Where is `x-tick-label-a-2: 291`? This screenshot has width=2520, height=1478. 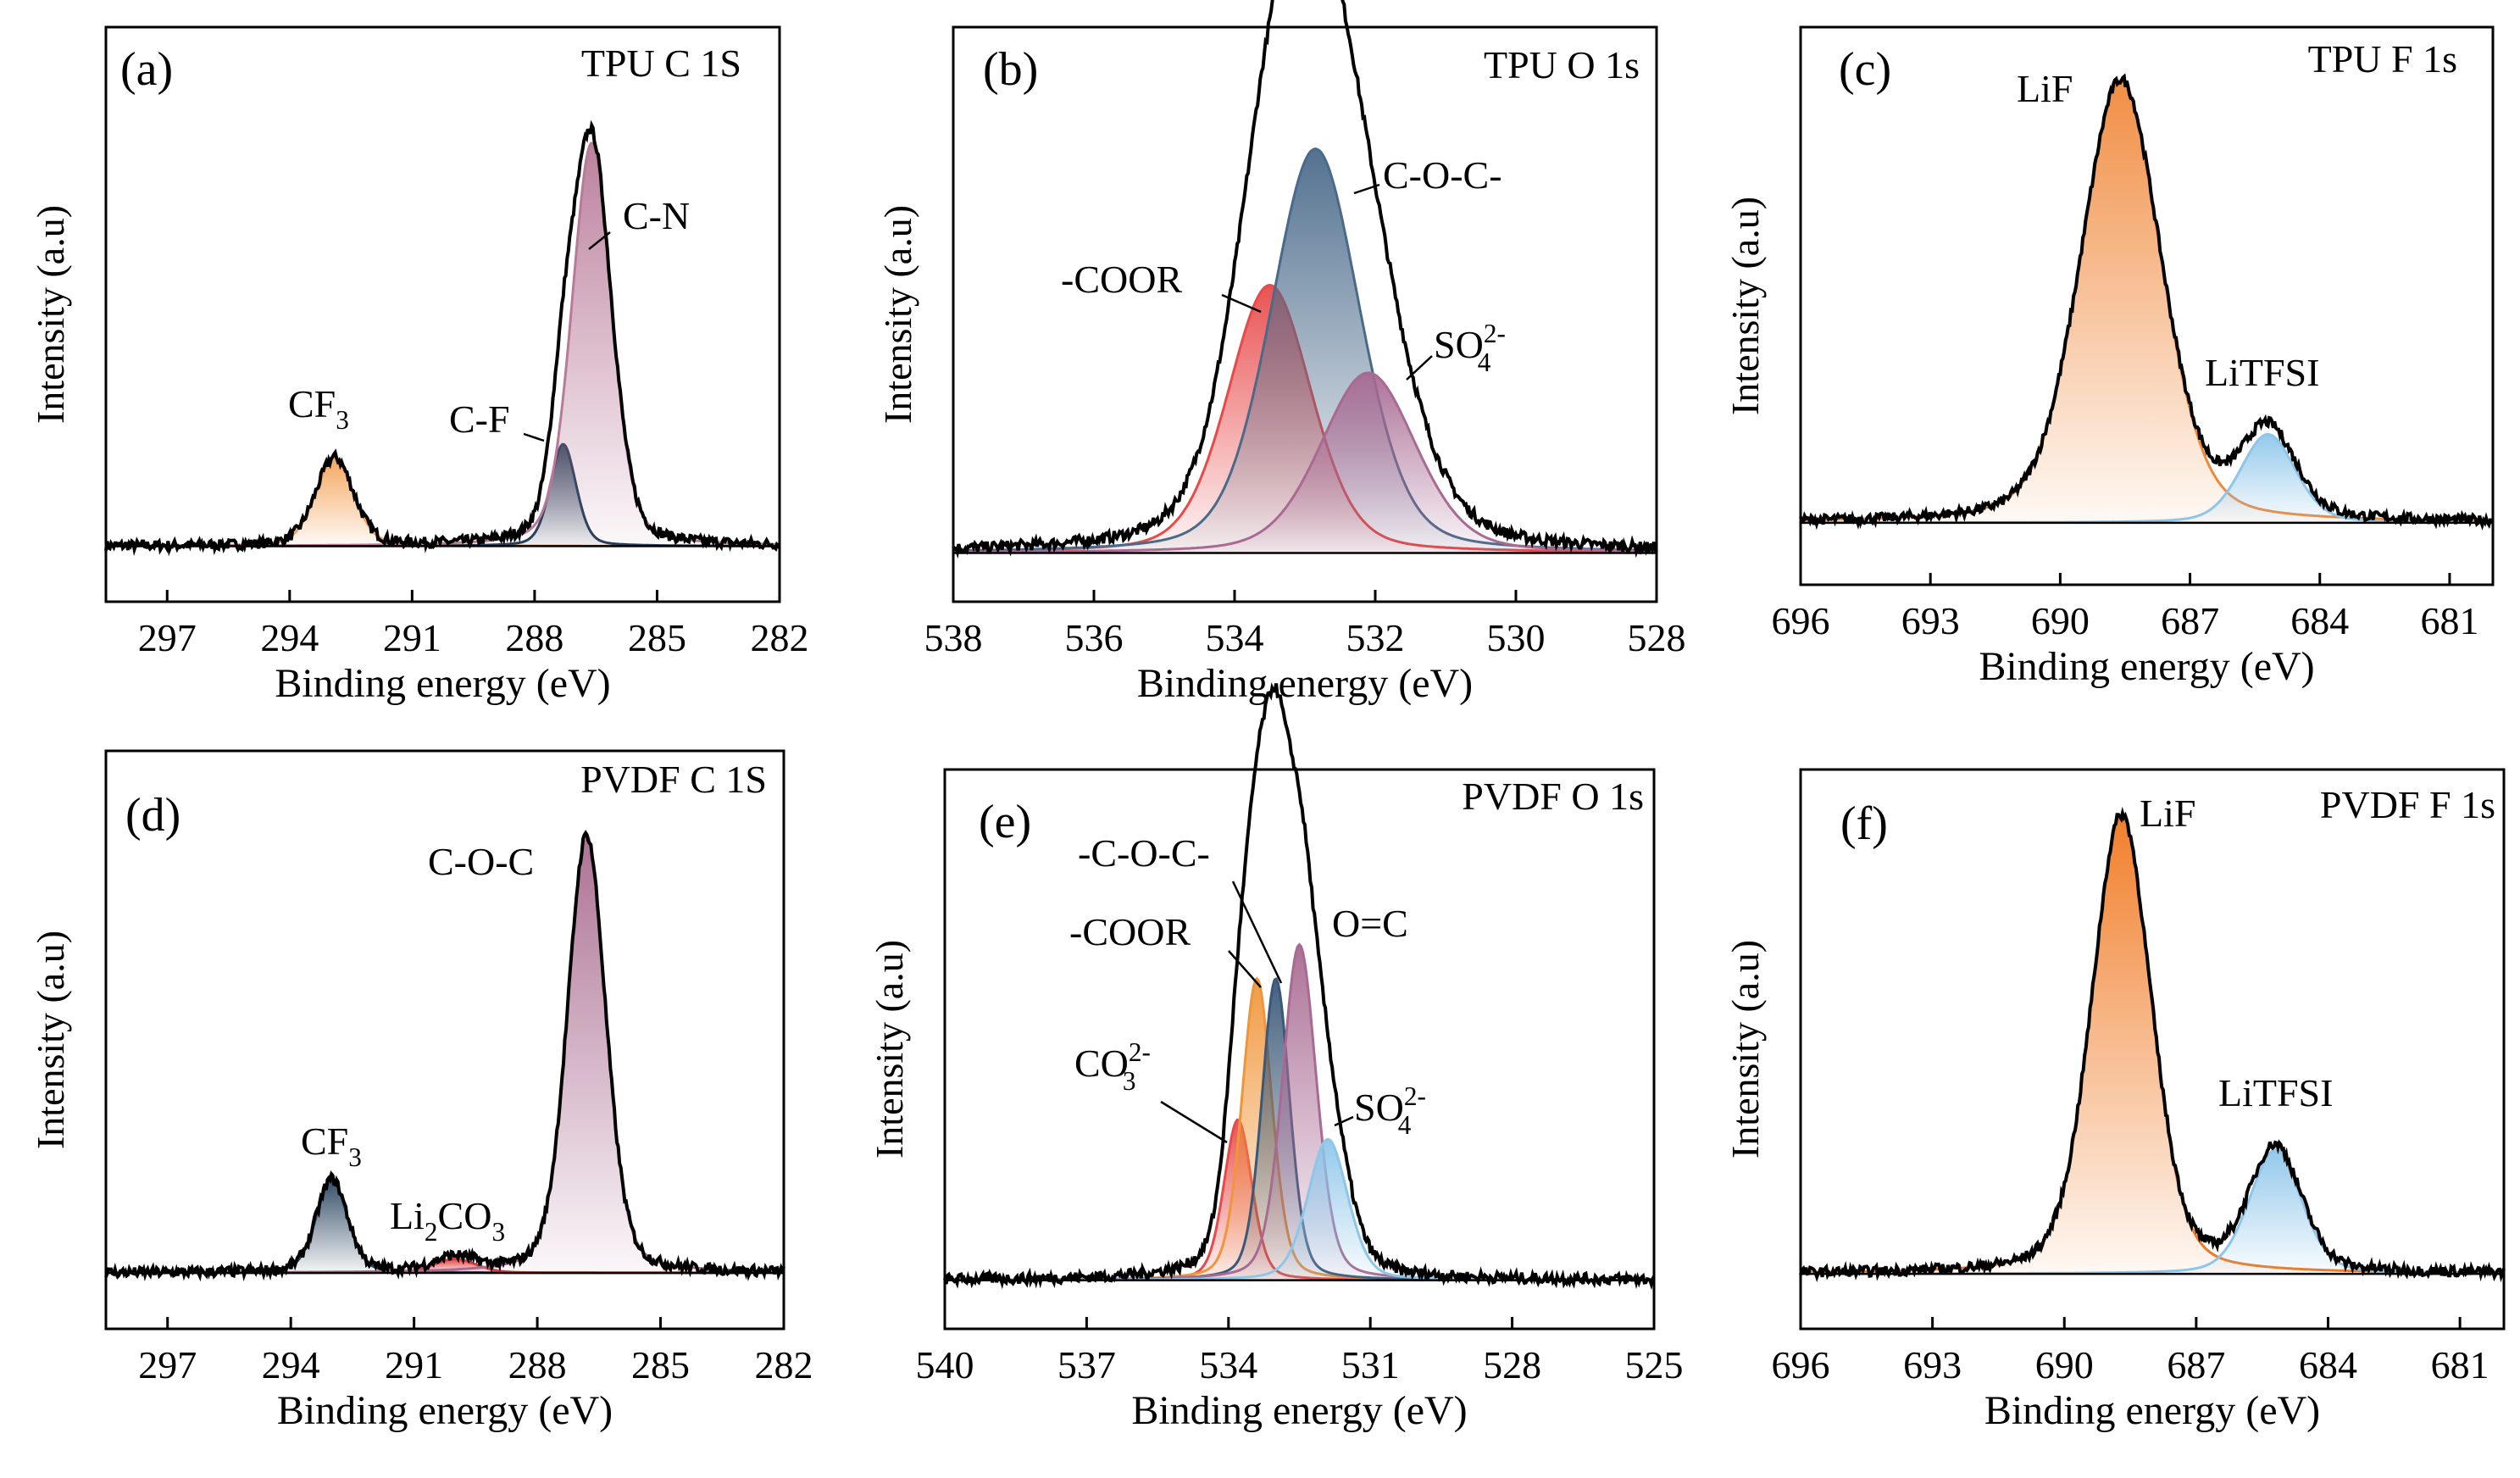 x-tick-label-a-2: 291 is located at coordinates (412, 637).